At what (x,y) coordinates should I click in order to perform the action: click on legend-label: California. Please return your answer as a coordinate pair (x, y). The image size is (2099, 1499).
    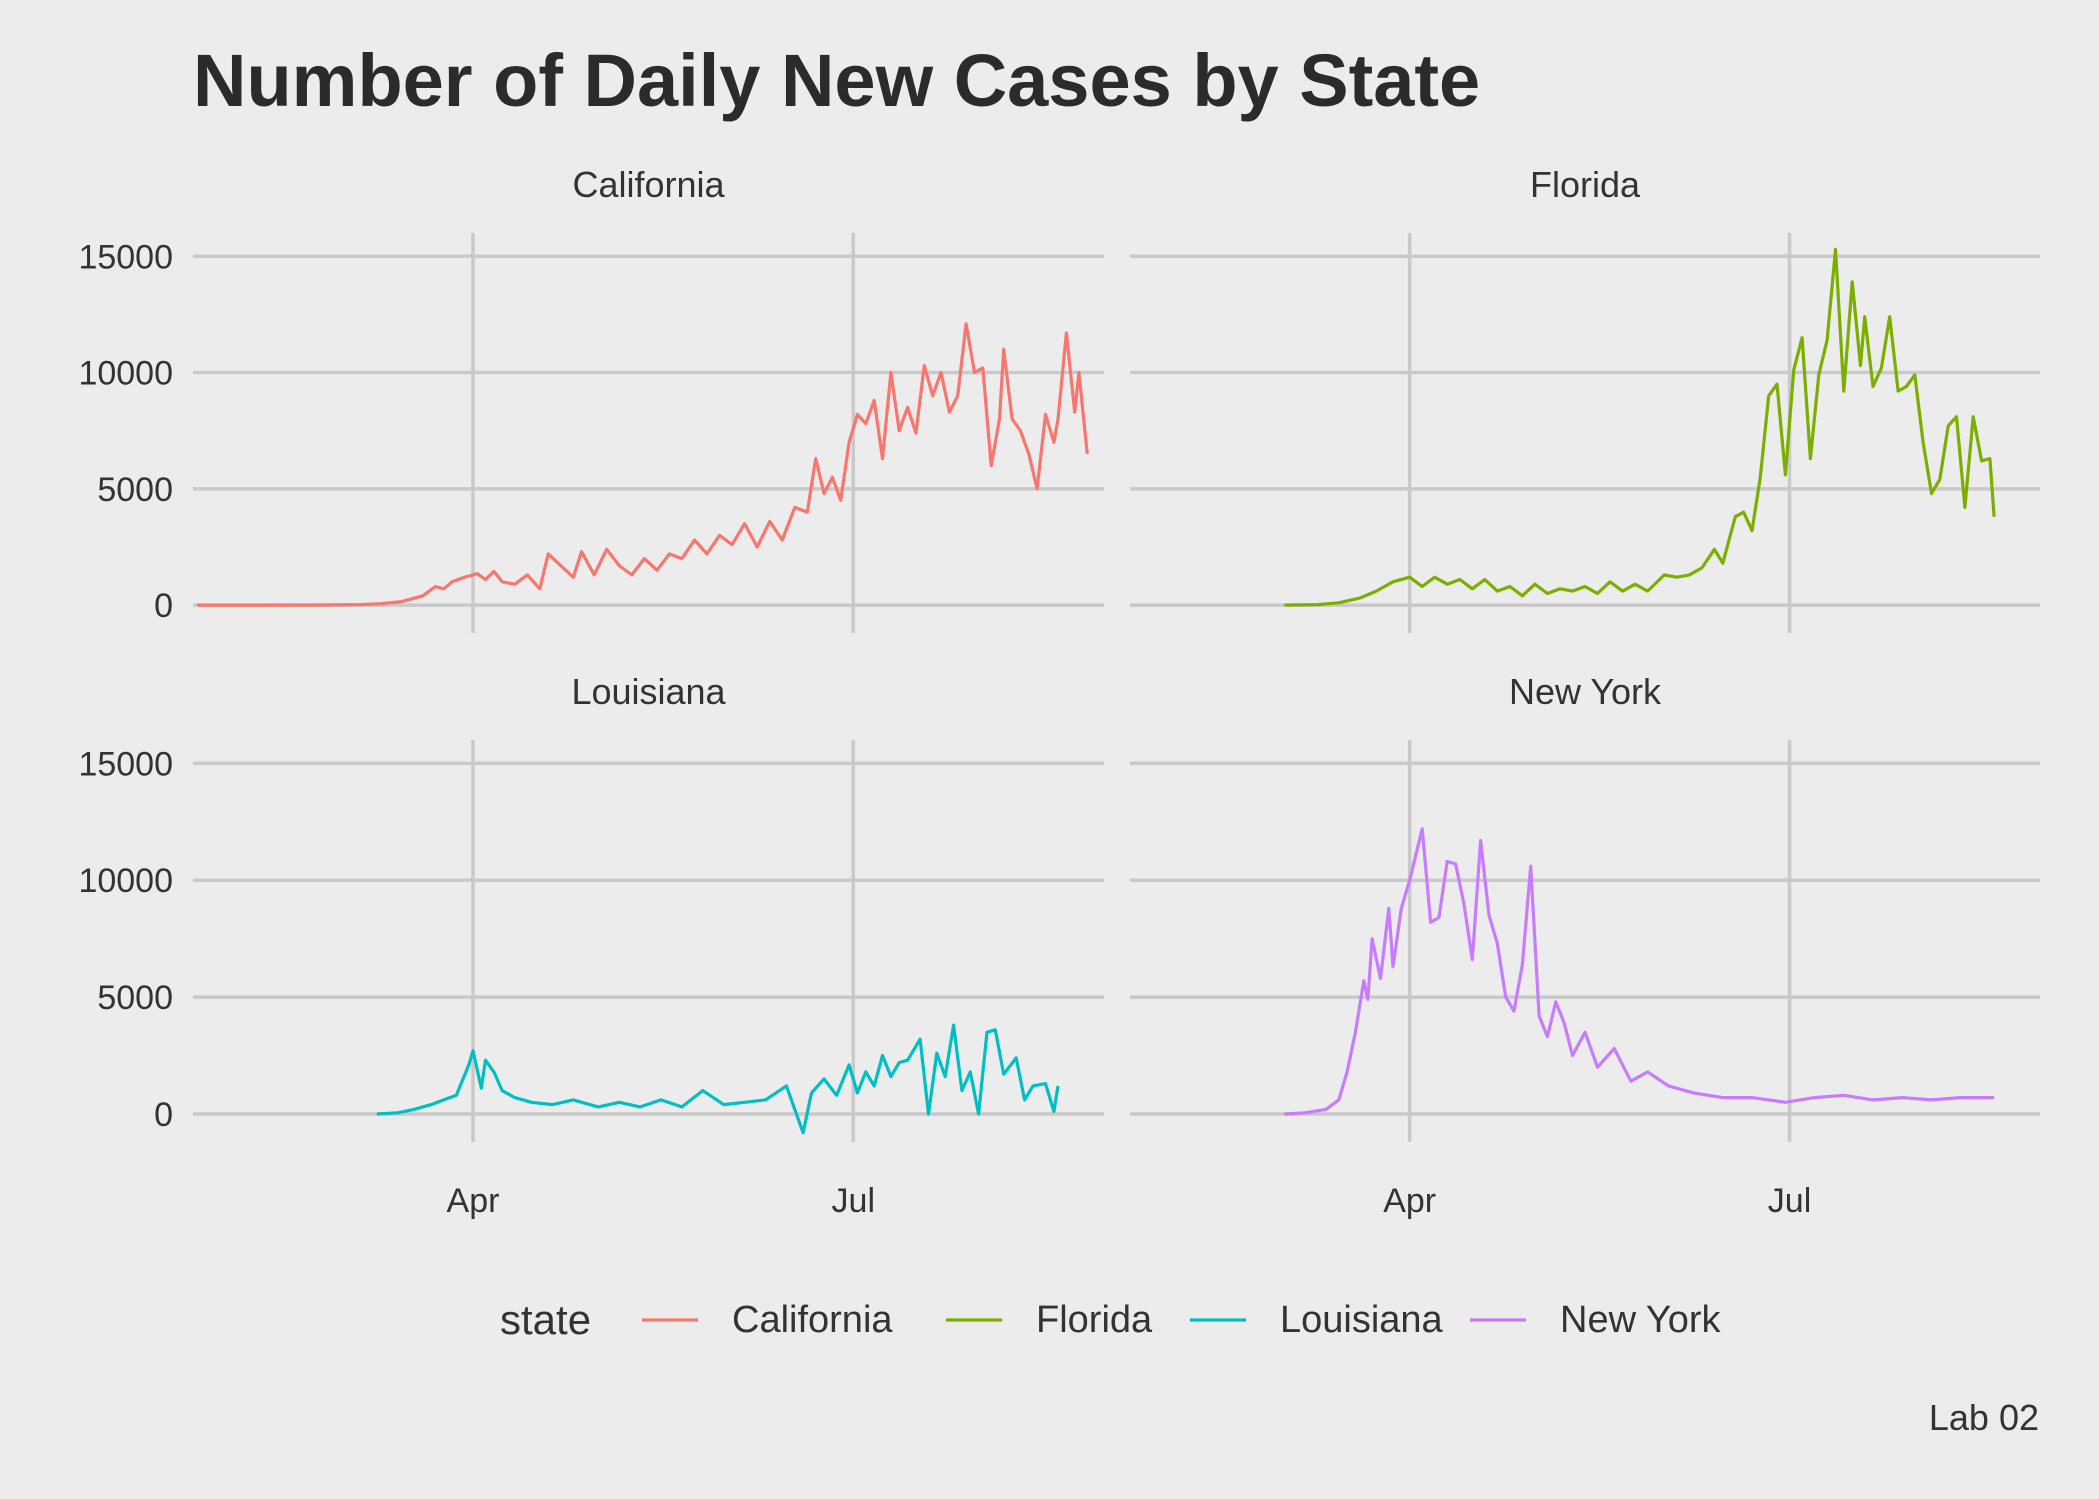
    Looking at the image, I should click on (812, 1320).